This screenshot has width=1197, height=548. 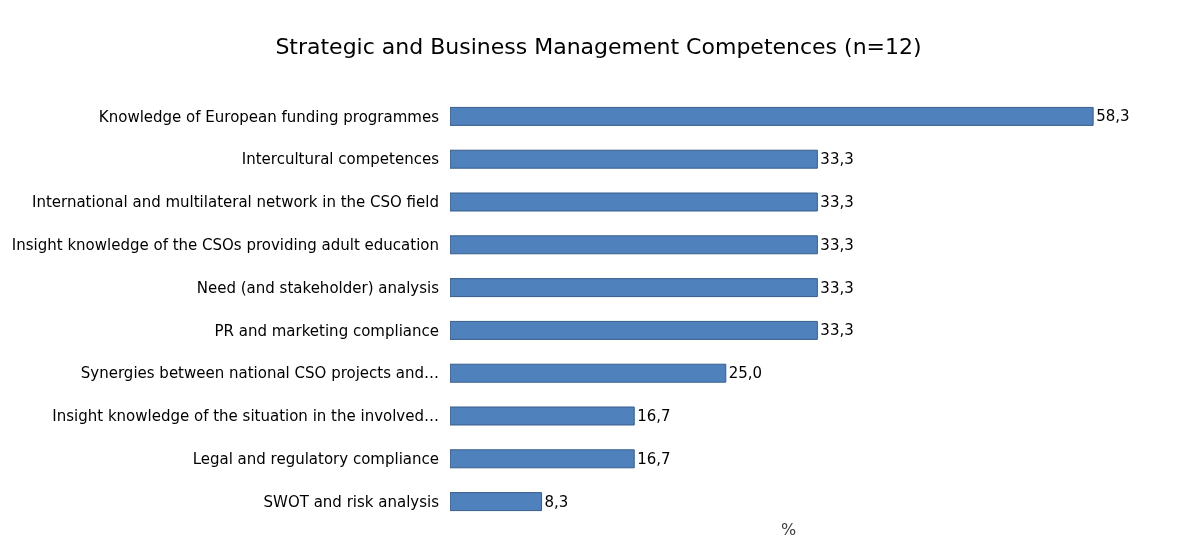 What do you see at coordinates (788, 529) in the screenshot?
I see `x-axis-title: %` at bounding box center [788, 529].